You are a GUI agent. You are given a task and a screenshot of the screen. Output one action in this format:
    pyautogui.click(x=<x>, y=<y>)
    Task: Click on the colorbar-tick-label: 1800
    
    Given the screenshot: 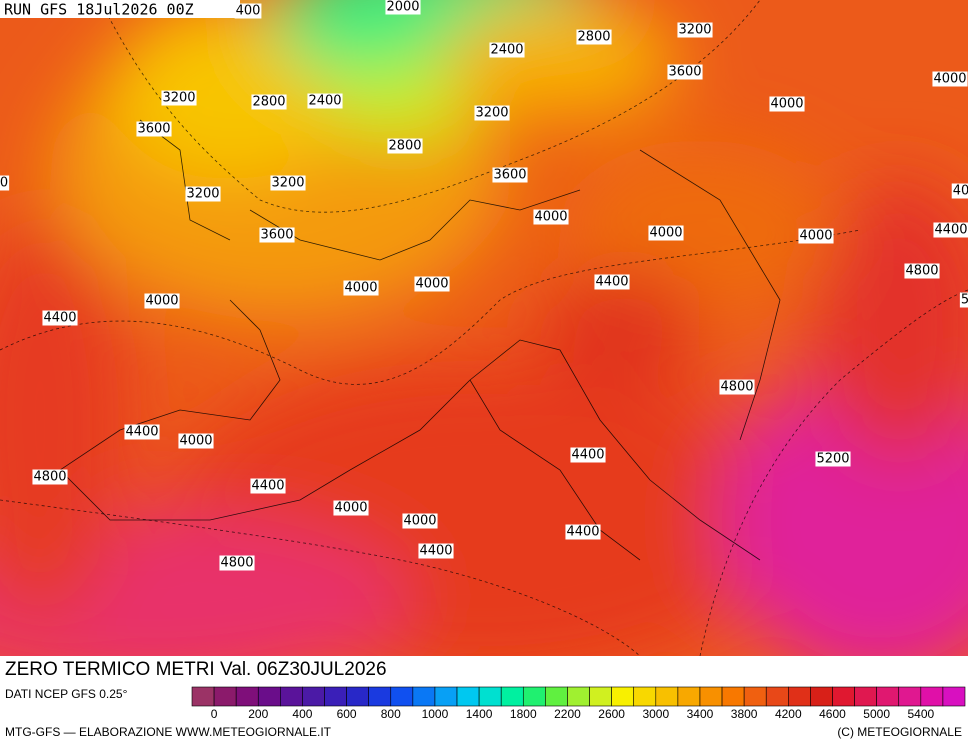 What is the action you would take?
    pyautogui.click(x=523, y=714)
    